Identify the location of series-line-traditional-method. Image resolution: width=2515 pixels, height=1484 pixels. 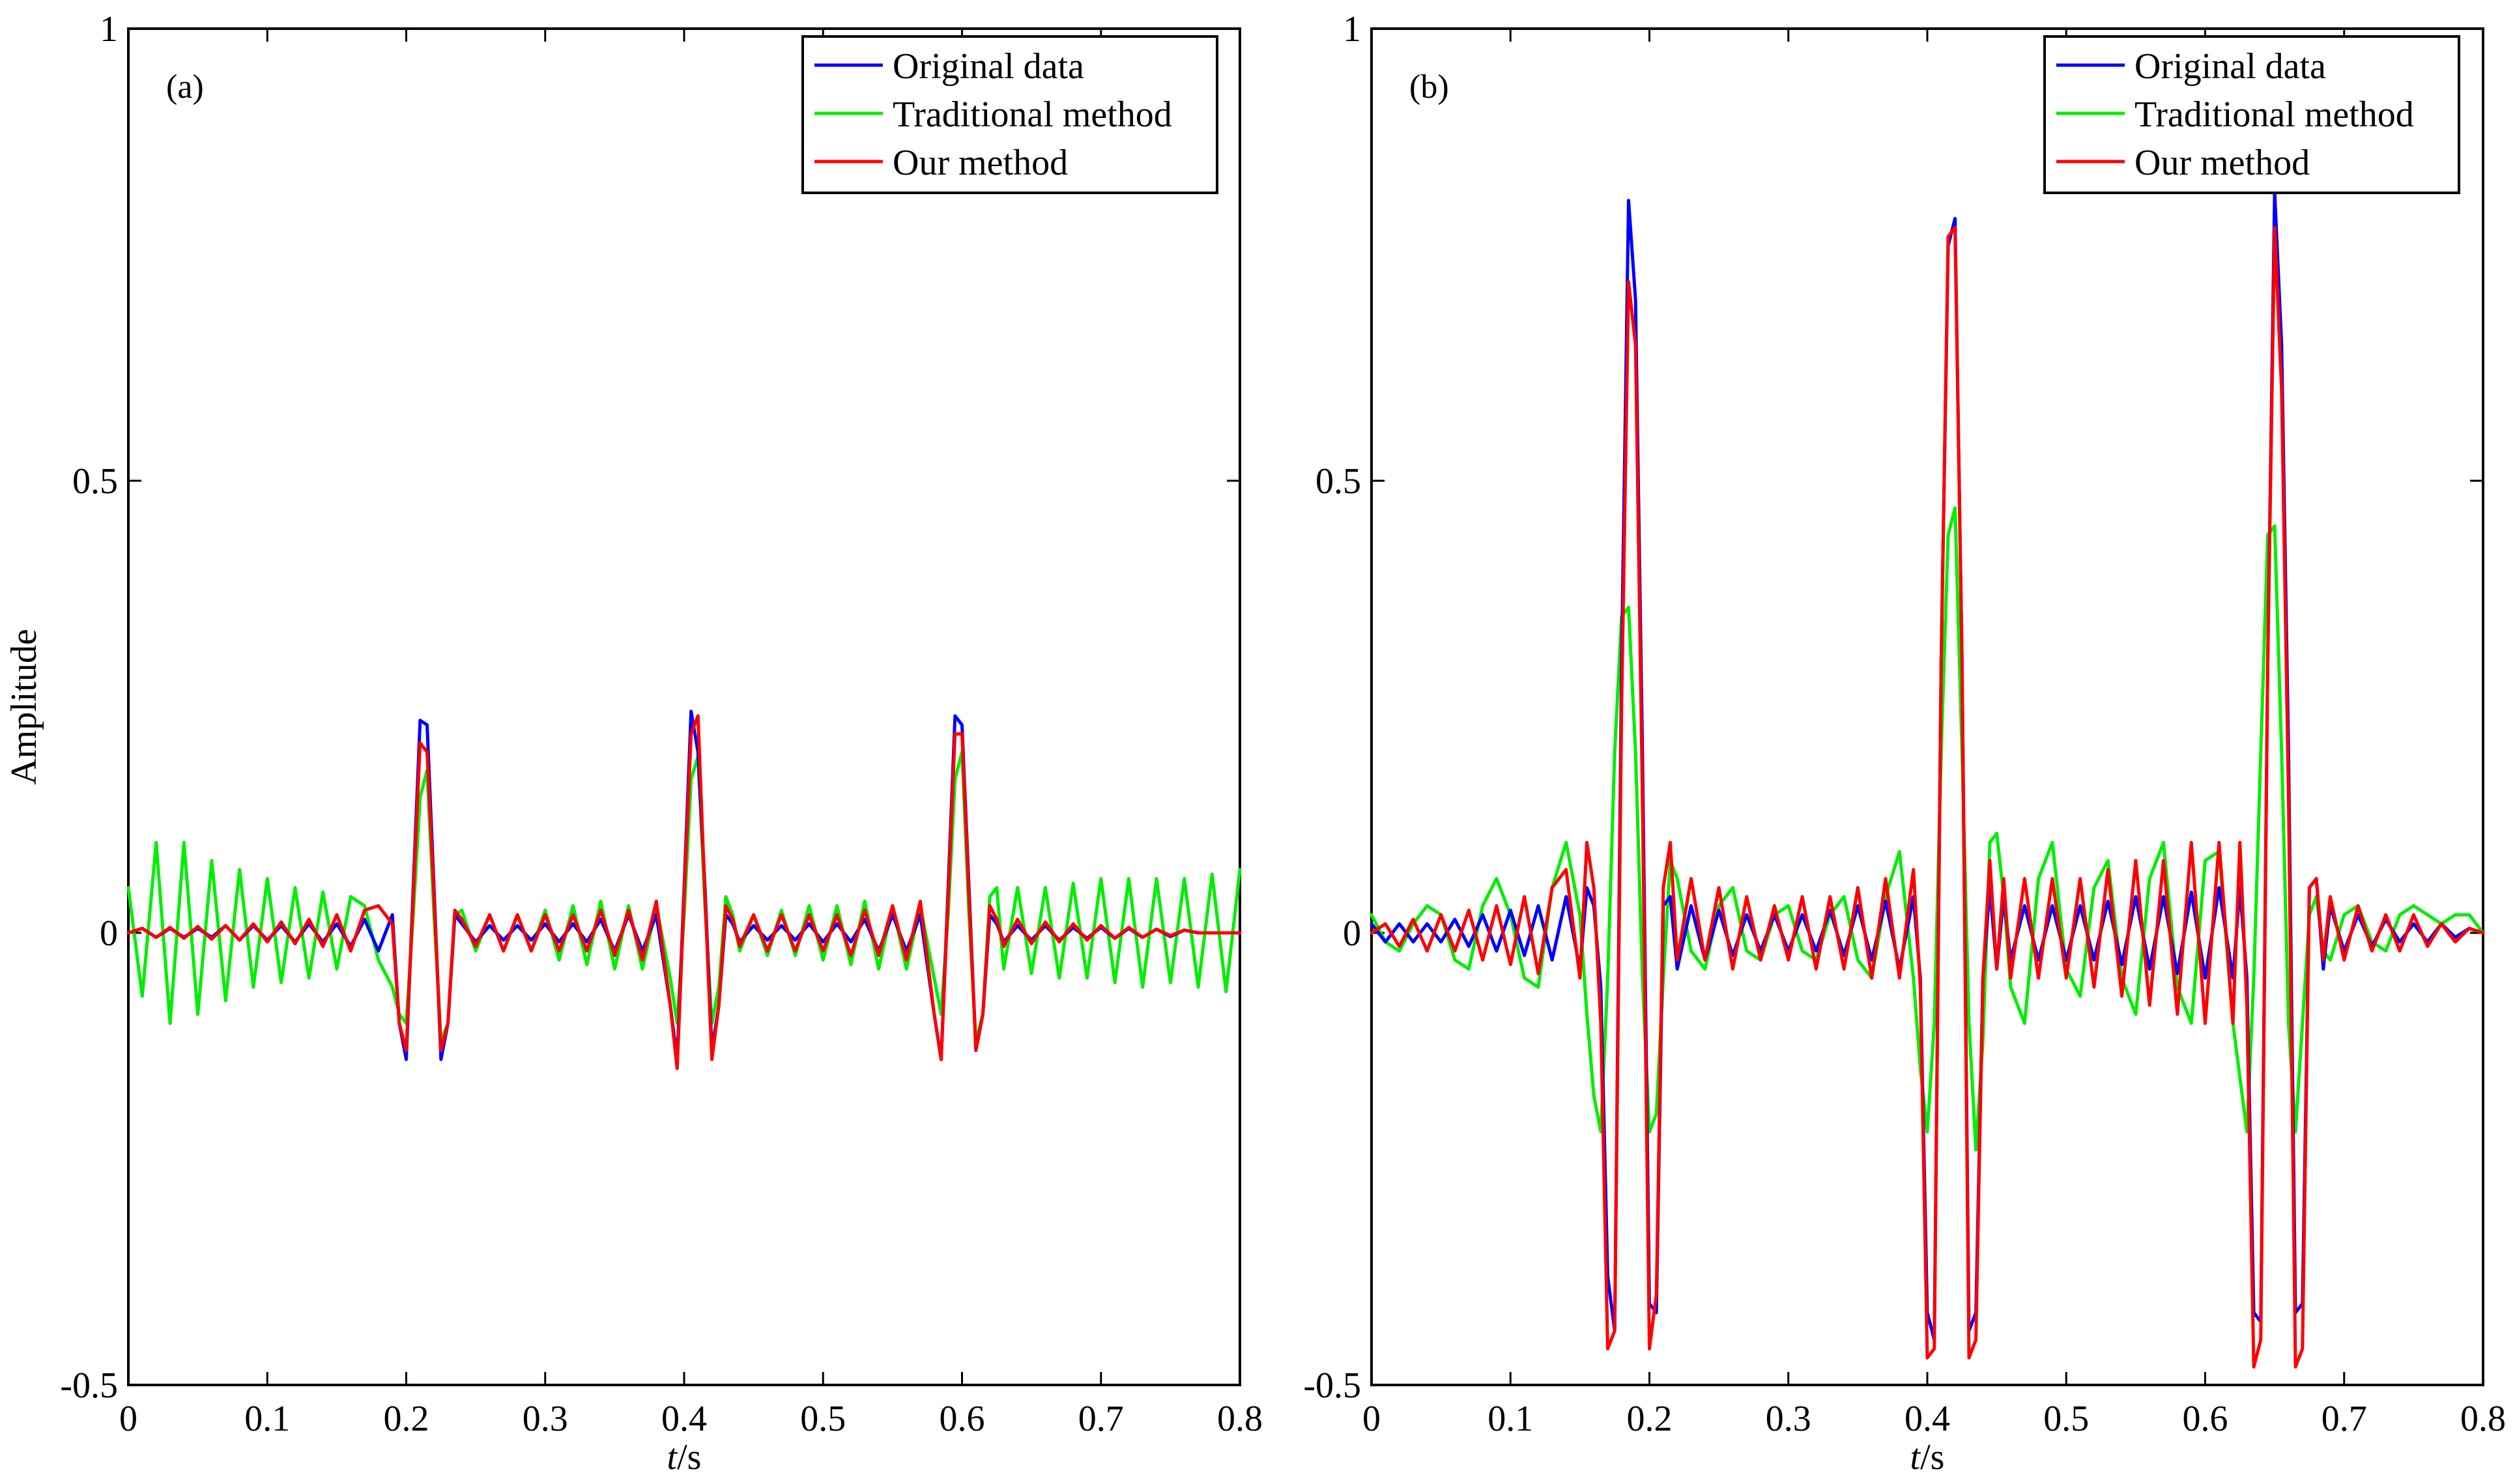
(684, 897).